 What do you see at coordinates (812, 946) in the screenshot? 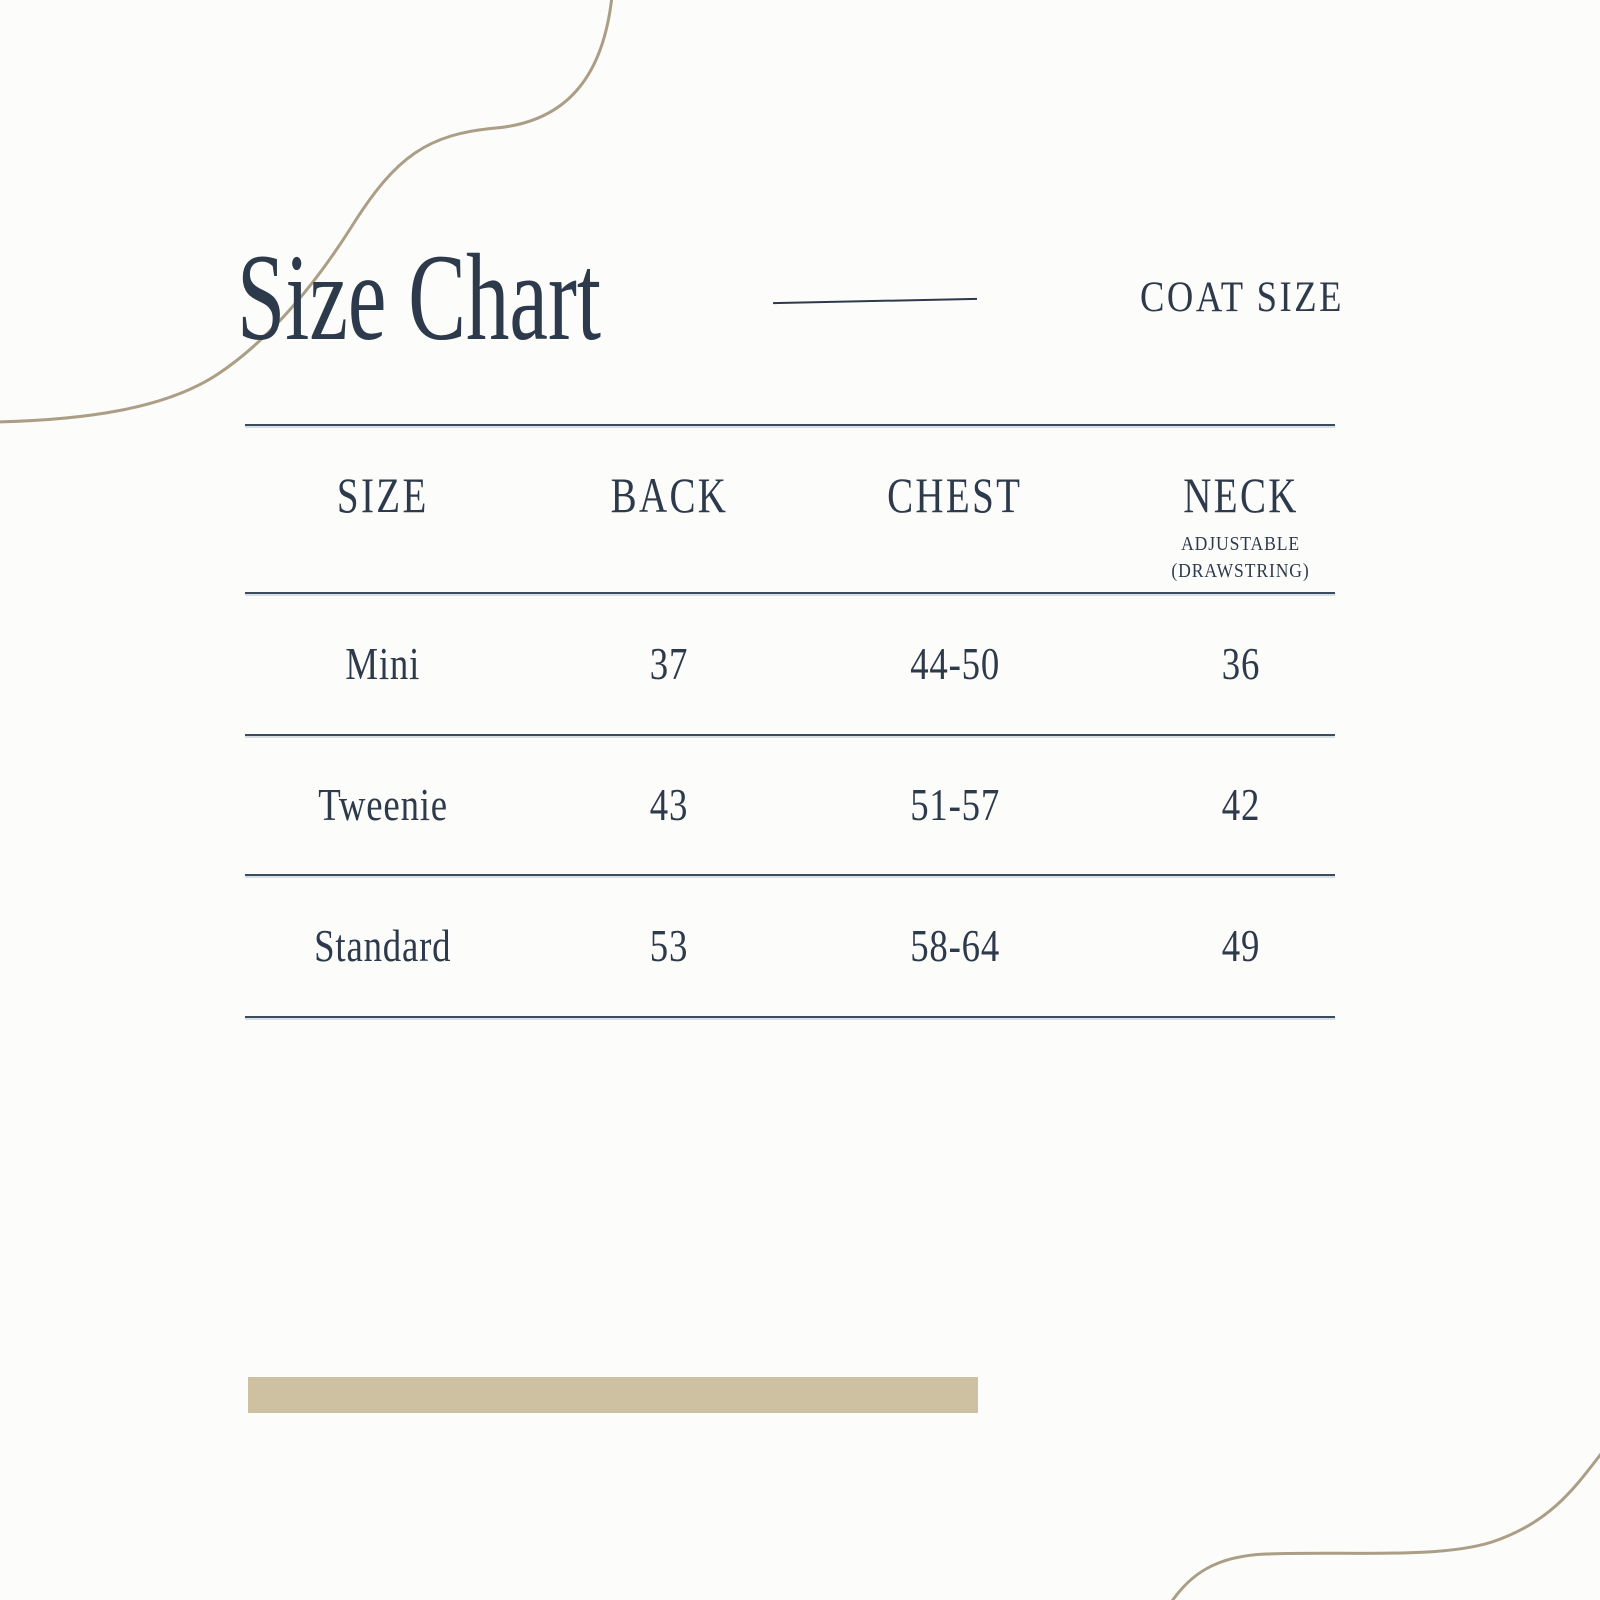
I see `table-row: Standard 53 58-64 49` at bounding box center [812, 946].